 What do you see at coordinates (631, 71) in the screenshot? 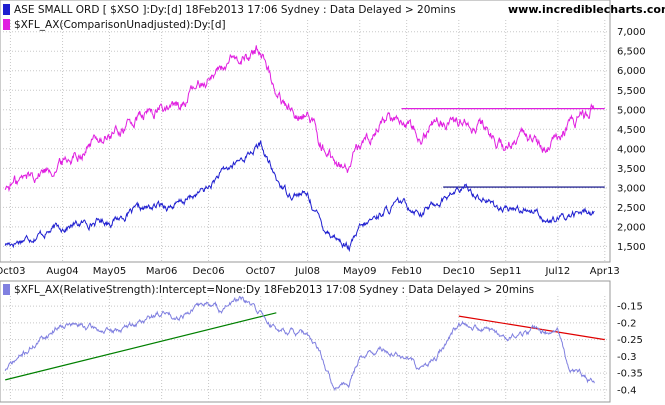
I see `price-y-tick-label: 6,000` at bounding box center [631, 71].